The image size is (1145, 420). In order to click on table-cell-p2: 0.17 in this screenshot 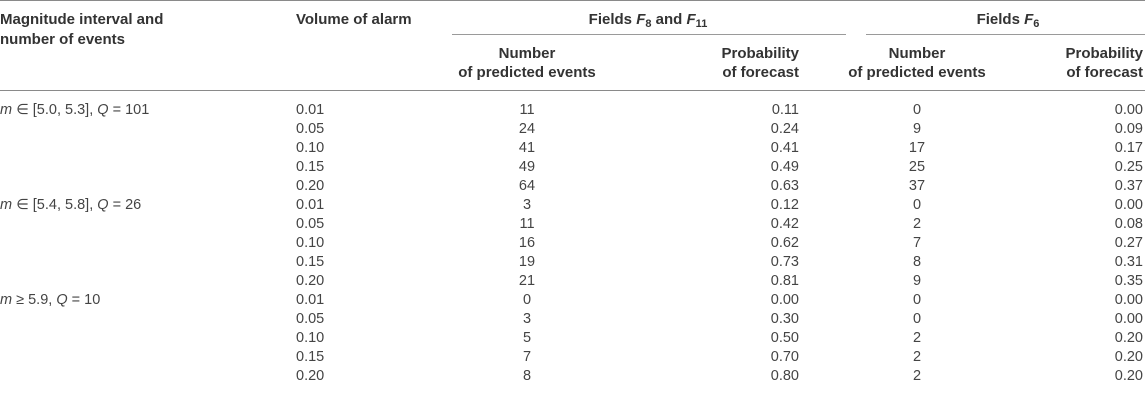, I will do `click(1128, 148)`.